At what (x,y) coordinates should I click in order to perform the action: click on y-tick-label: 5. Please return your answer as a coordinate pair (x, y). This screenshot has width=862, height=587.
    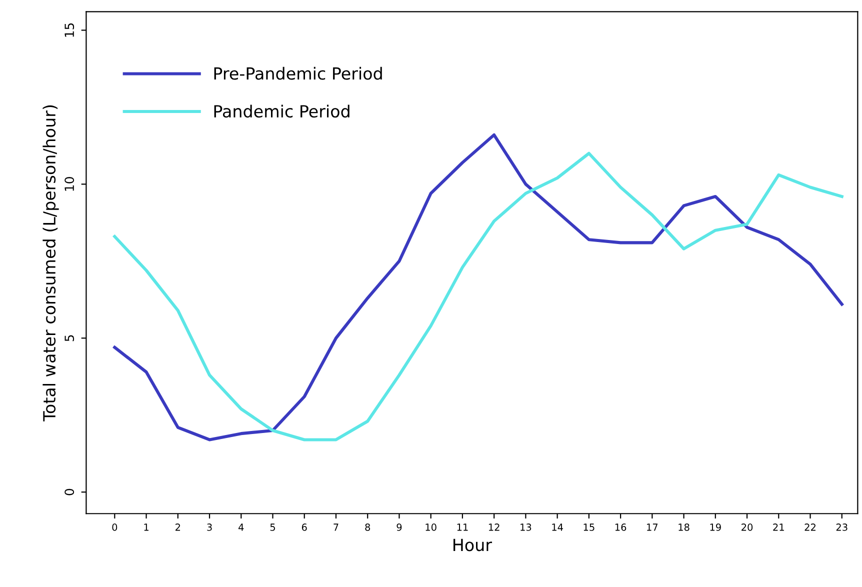
    Looking at the image, I should click on (69, 338).